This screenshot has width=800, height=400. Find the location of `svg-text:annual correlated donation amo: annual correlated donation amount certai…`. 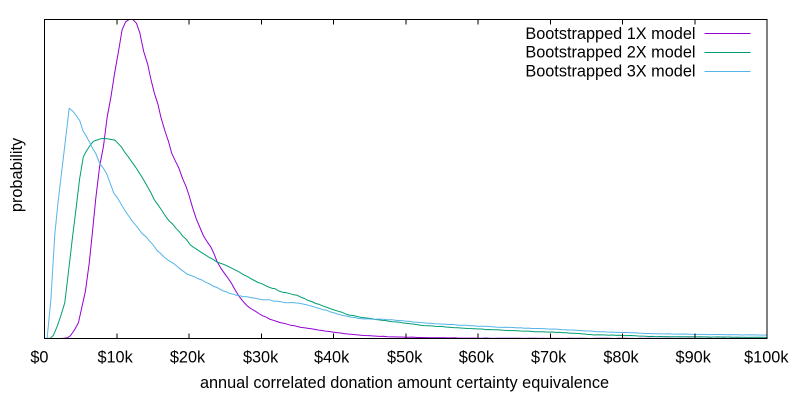

svg-text:annual correlated donation amo: annual correlated donation amount certai… is located at coordinates (404, 383).